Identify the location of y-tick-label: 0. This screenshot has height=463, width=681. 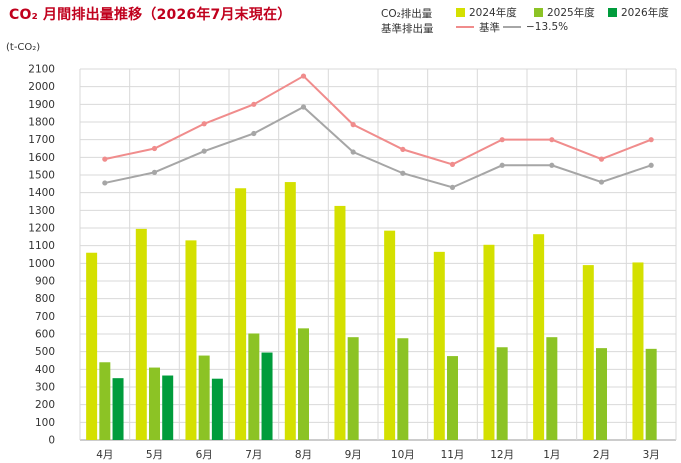
(51, 441).